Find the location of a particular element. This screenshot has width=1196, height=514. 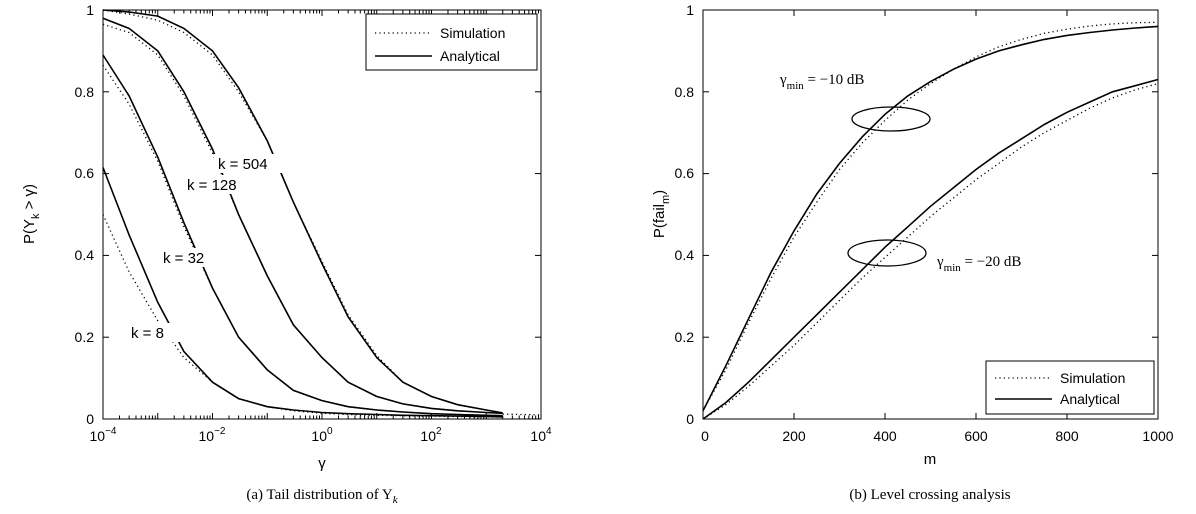

a-xtick-label: 10² is located at coordinates (431, 435).